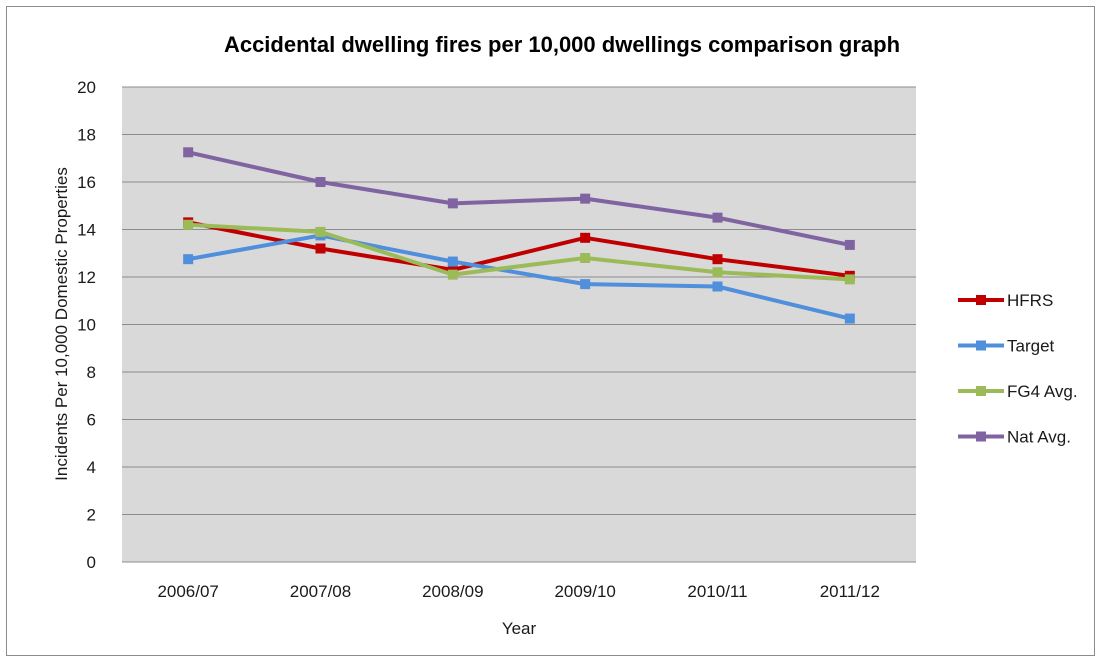 This screenshot has height=662, width=1103. I want to click on x-tick-label: 2006/07, so click(187, 591).